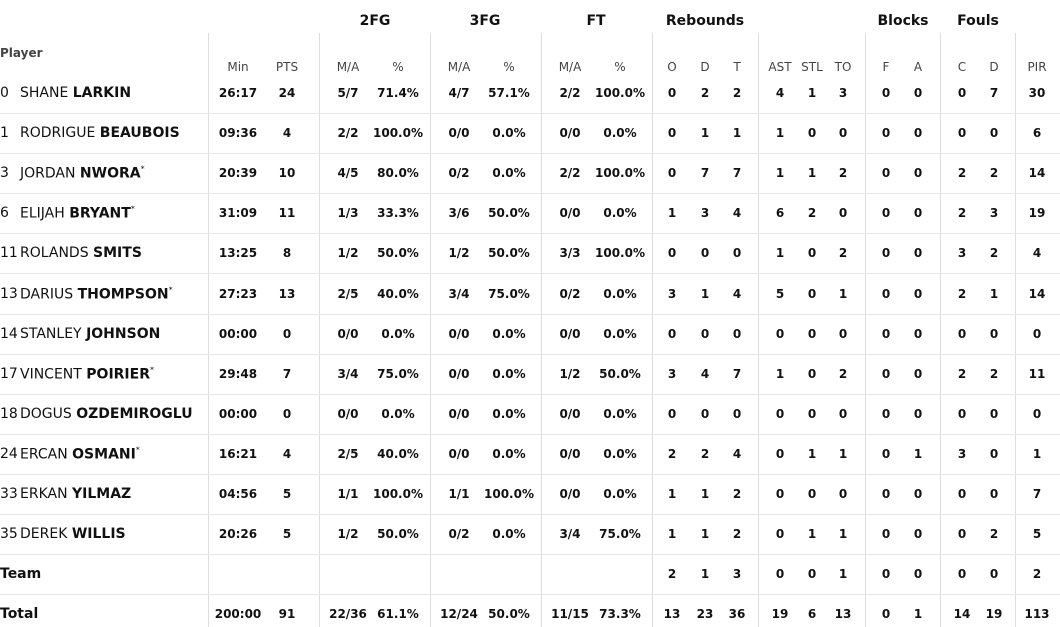 The height and width of the screenshot is (627, 1060). What do you see at coordinates (509, 93) in the screenshot?
I see `stat-cell: 57.1%` at bounding box center [509, 93].